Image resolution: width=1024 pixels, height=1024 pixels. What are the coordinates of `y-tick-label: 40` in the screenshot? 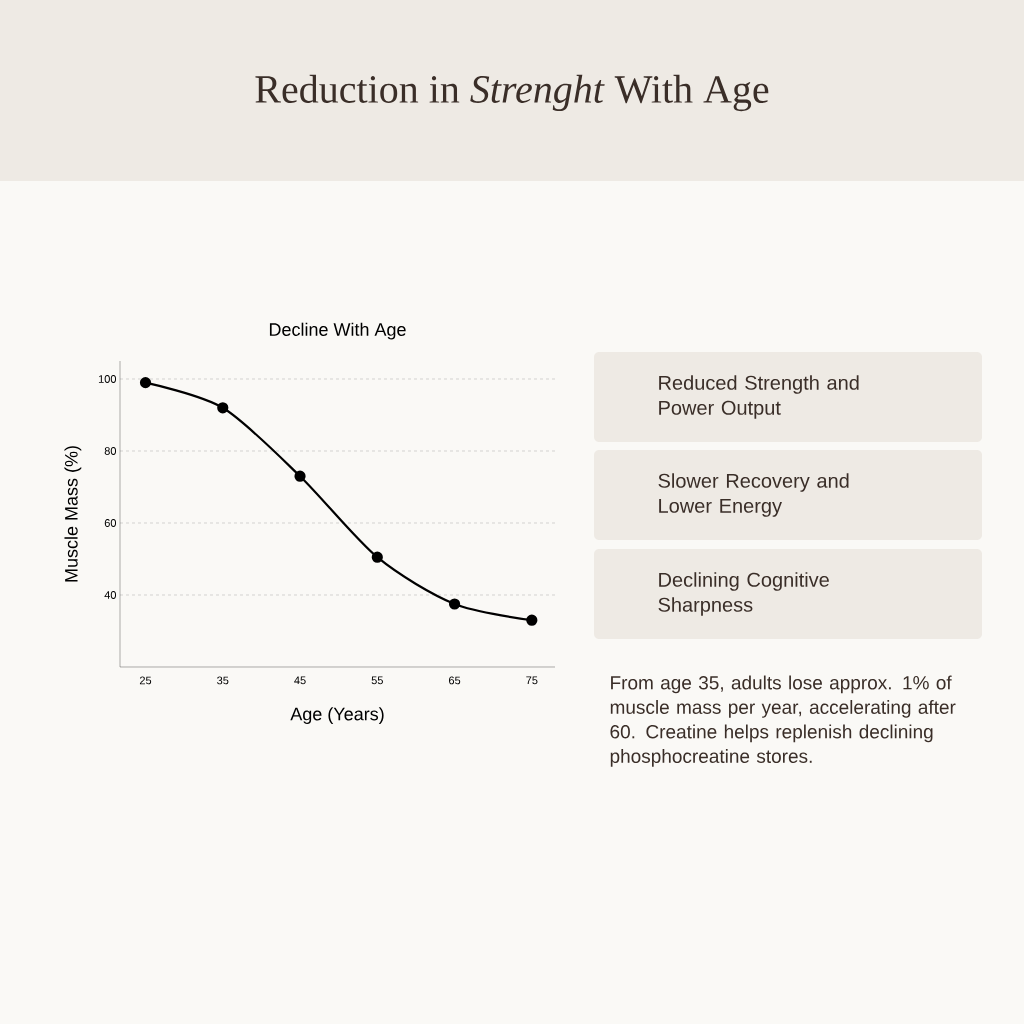 It's located at (110, 595).